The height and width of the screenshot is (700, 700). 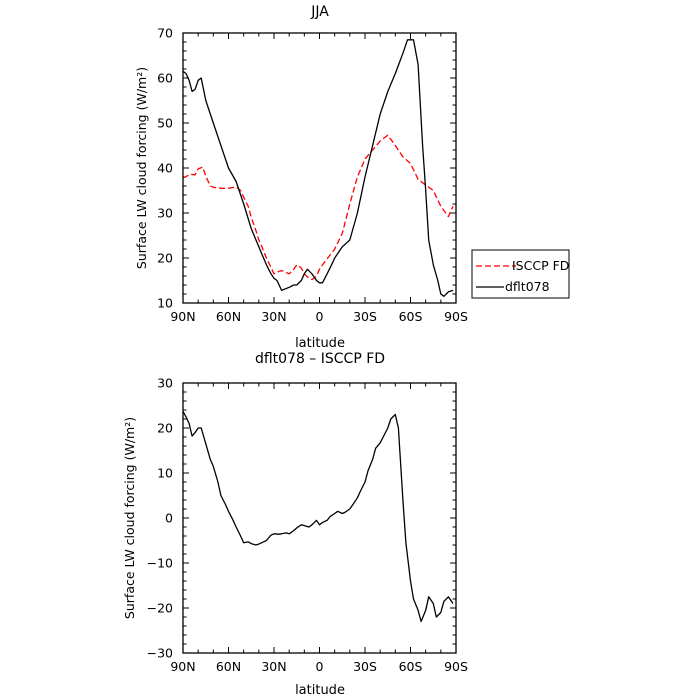 I want to click on top-x-tick-label: 90N, so click(x=182, y=316).